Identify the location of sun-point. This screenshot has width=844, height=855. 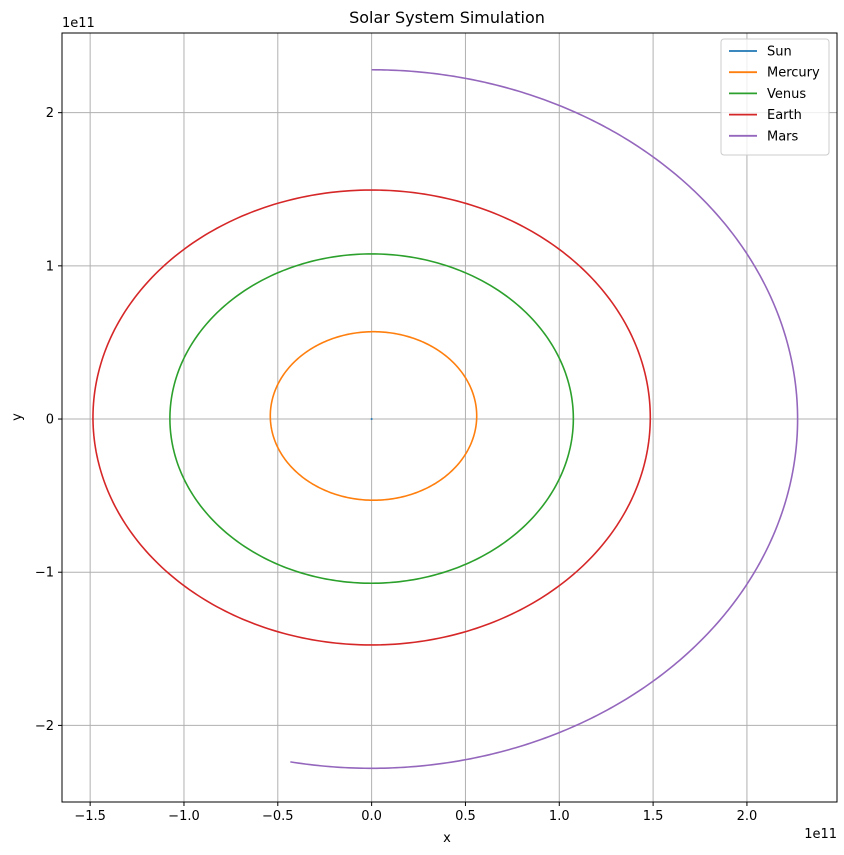
(371, 419).